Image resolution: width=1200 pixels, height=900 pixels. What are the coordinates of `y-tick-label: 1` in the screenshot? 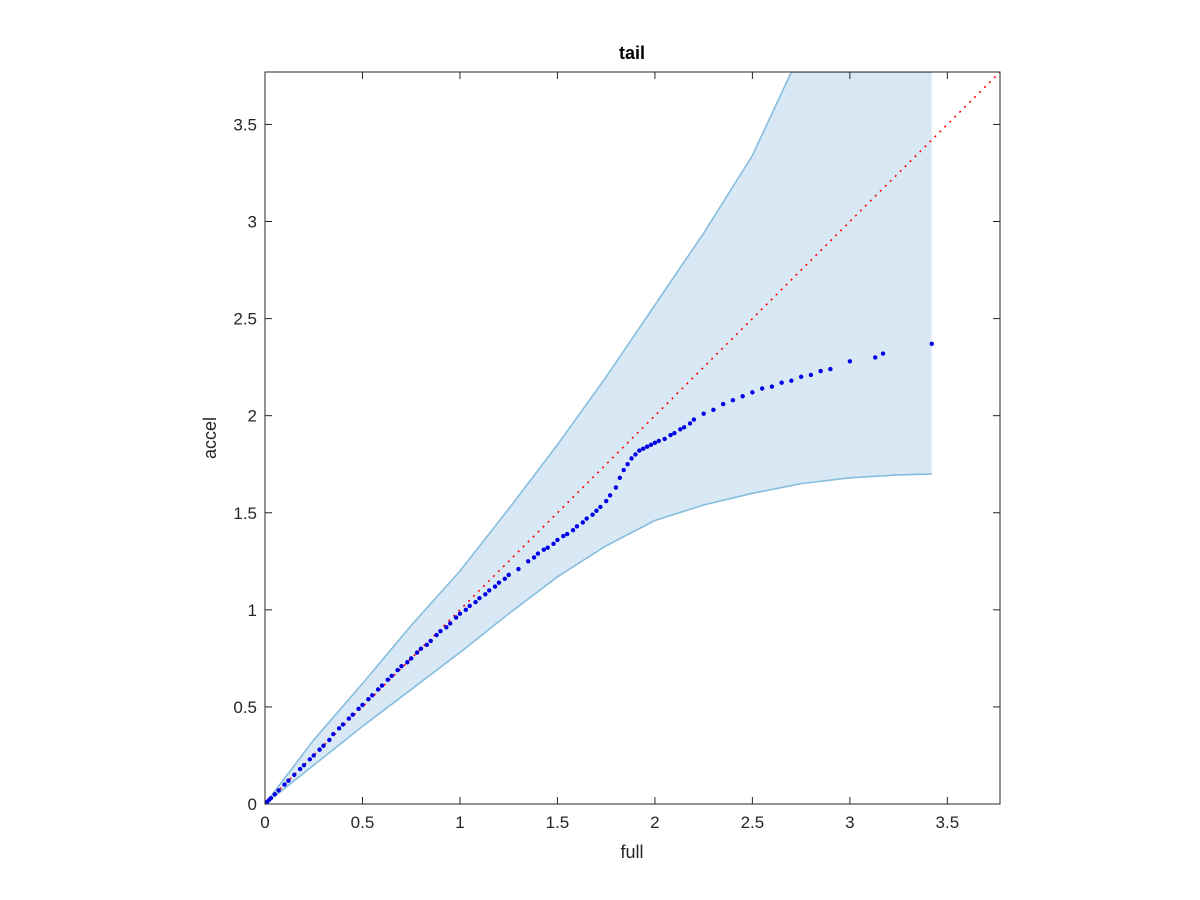 It's located at (252, 610).